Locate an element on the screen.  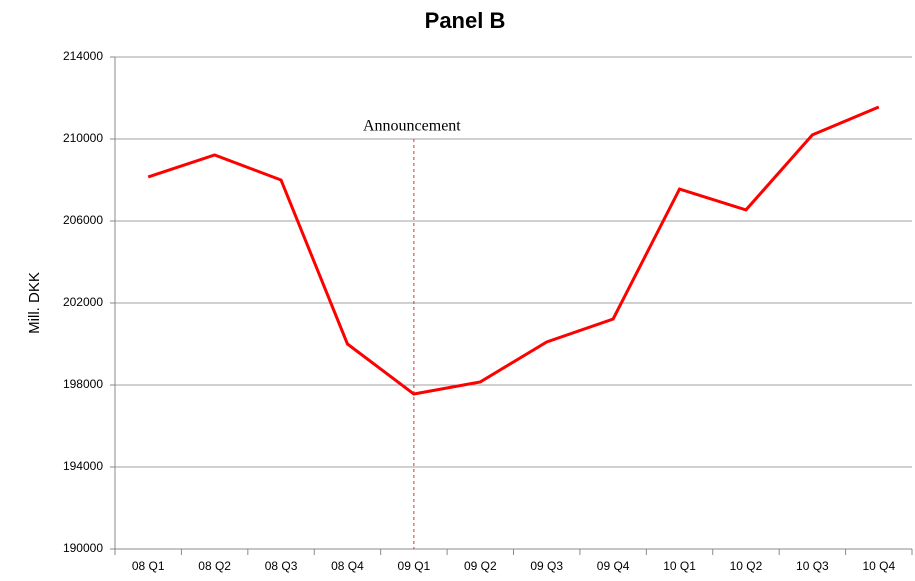
x-tick-label: 09 Q4 is located at coordinates (613, 566).